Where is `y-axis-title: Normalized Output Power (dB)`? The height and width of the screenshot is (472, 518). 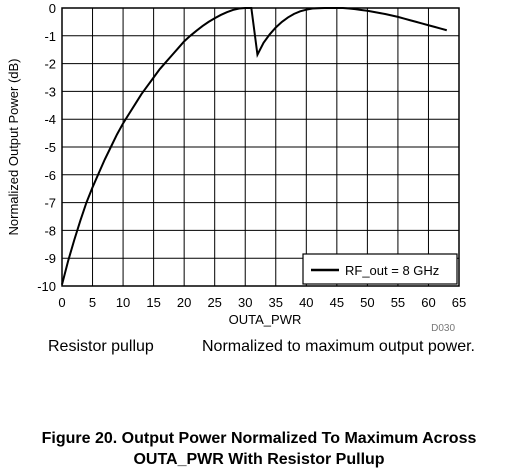
y-axis-title: Normalized Output Power (dB) is located at coordinates (13, 146).